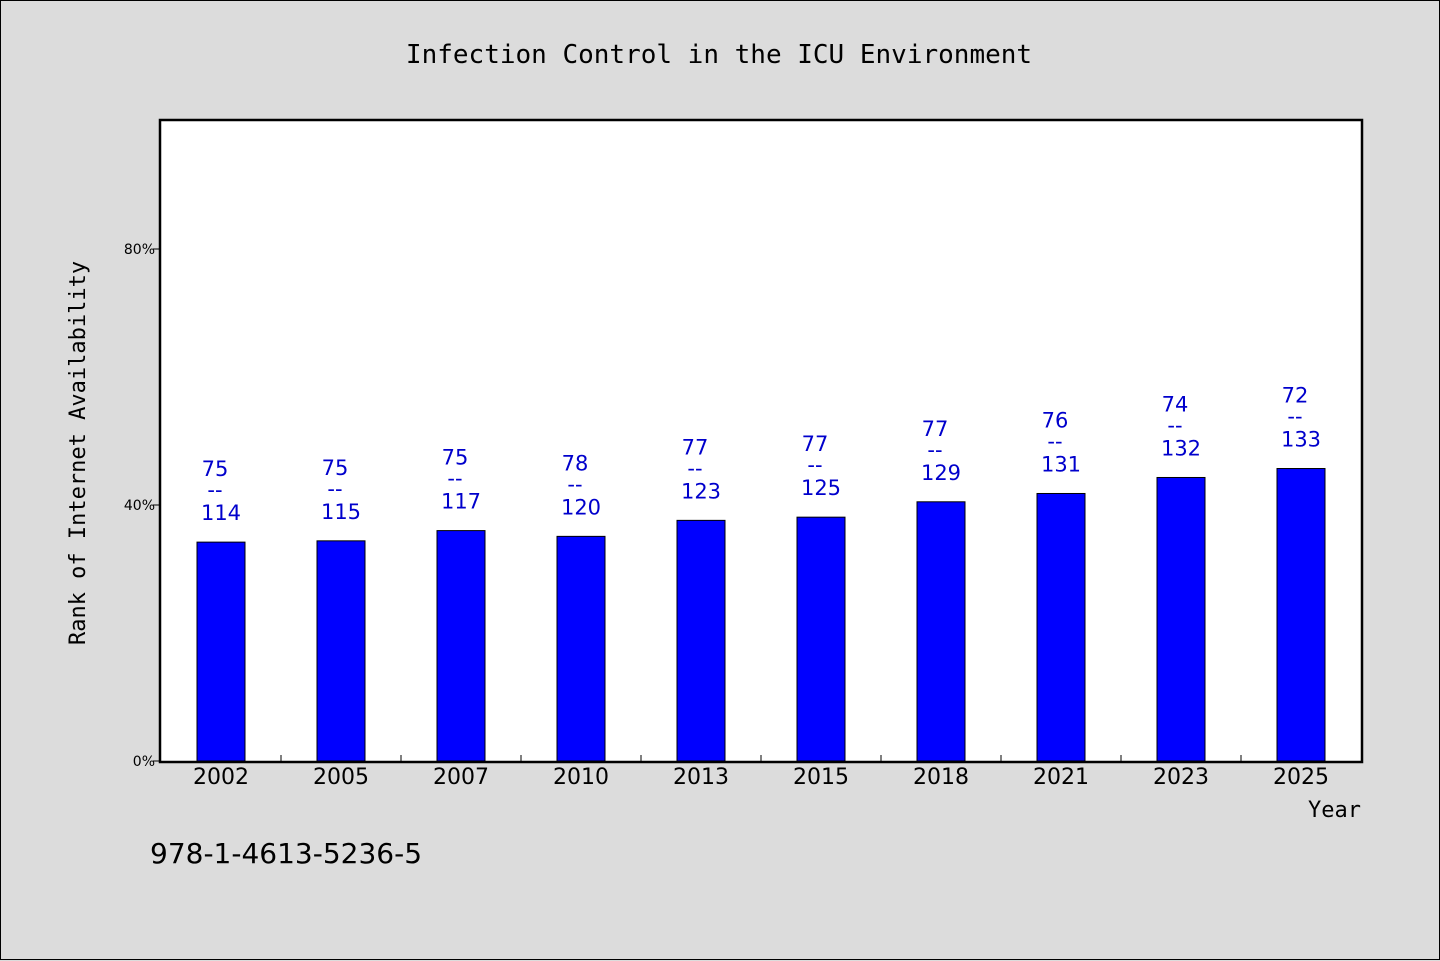  Describe the element at coordinates (701, 777) in the screenshot. I see `x-tick-label: 2013` at that location.